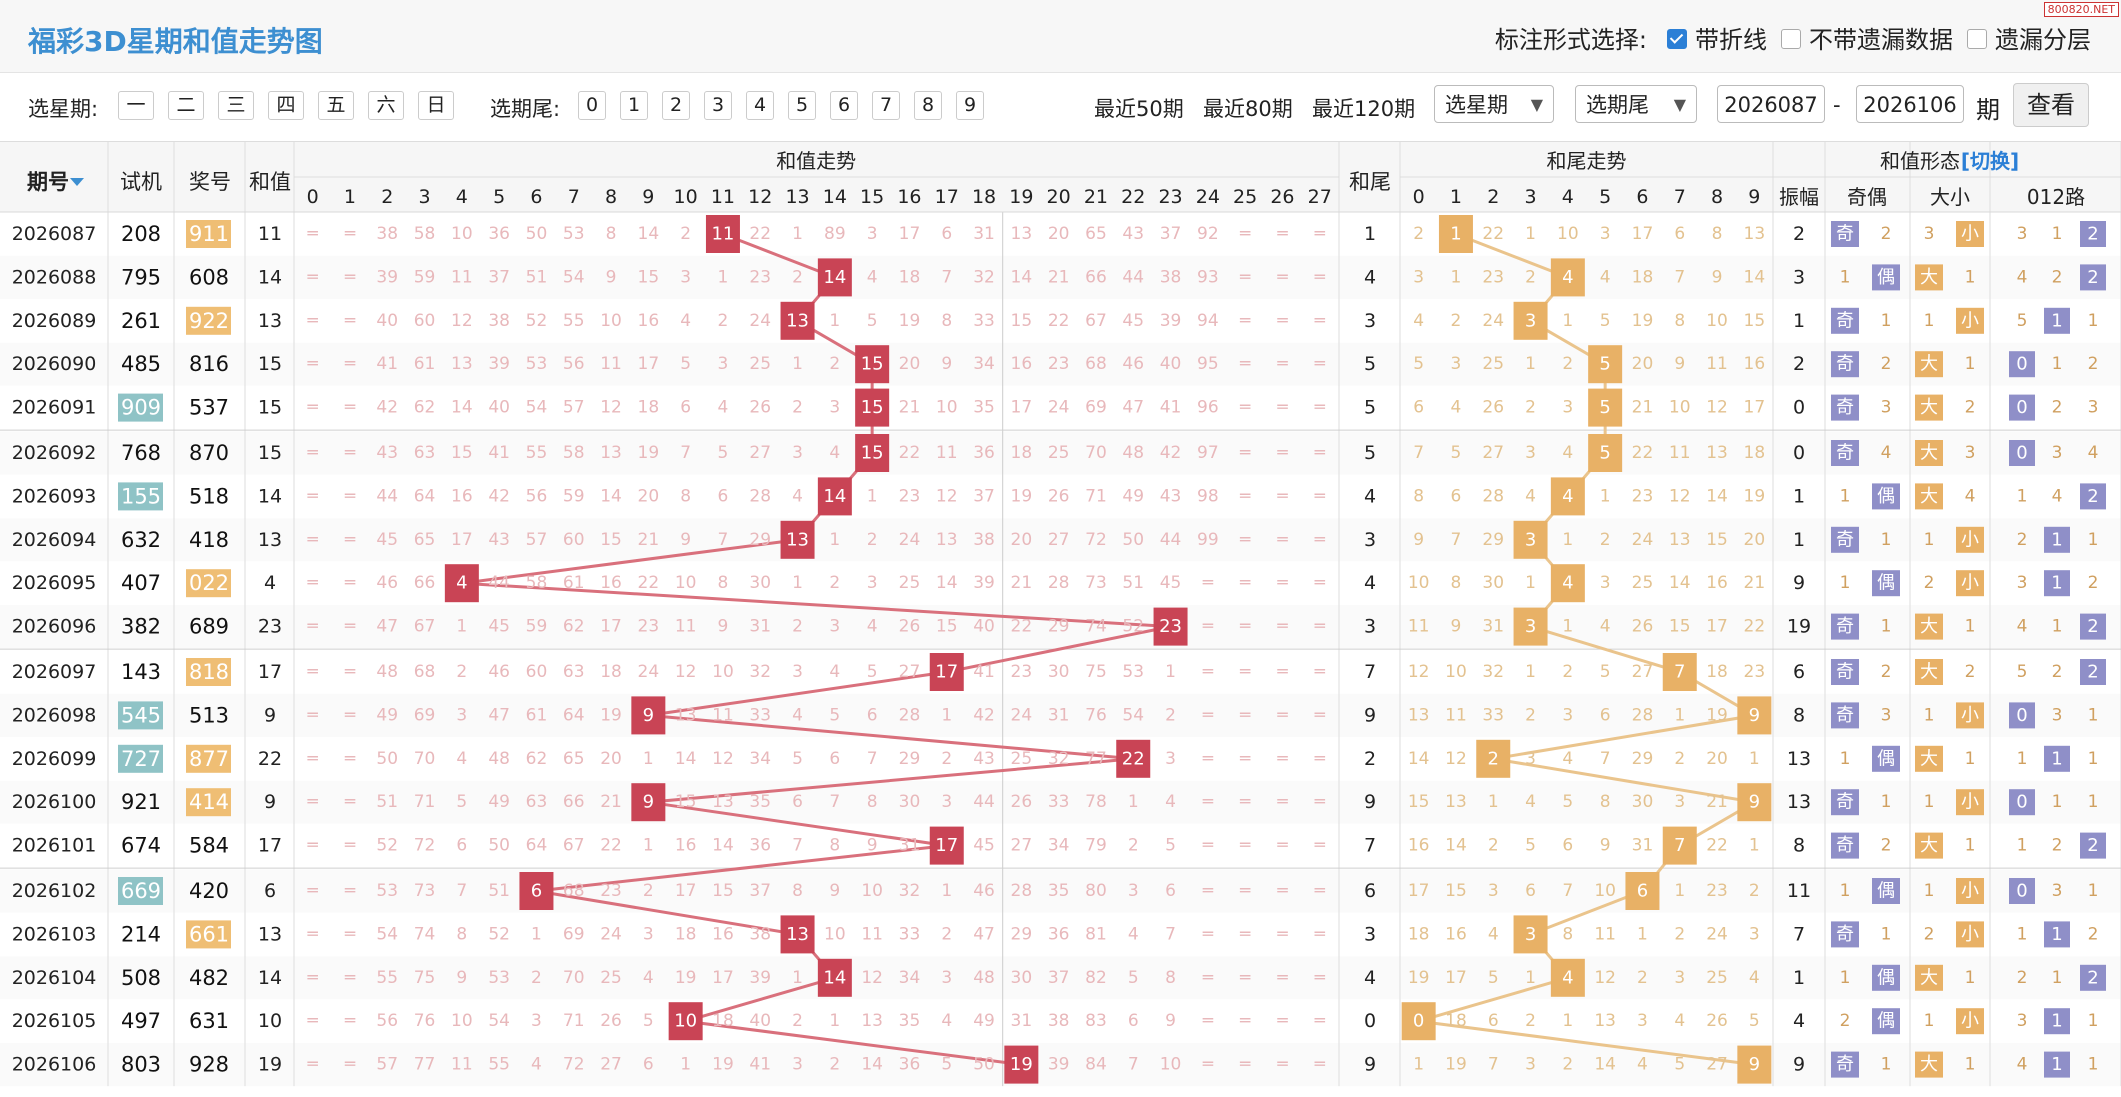 Image resolution: width=2121 pixels, height=1097 pixels. I want to click on sum-miss-value: 63, so click(574, 672).